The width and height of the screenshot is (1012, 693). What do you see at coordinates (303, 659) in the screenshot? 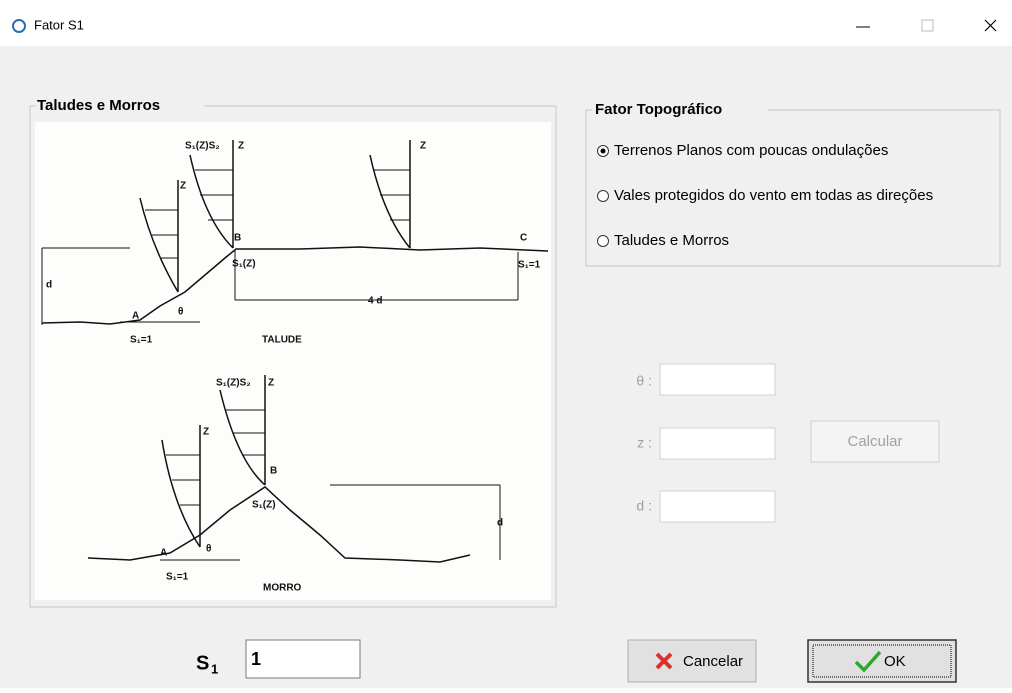
I see `s1-input` at bounding box center [303, 659].